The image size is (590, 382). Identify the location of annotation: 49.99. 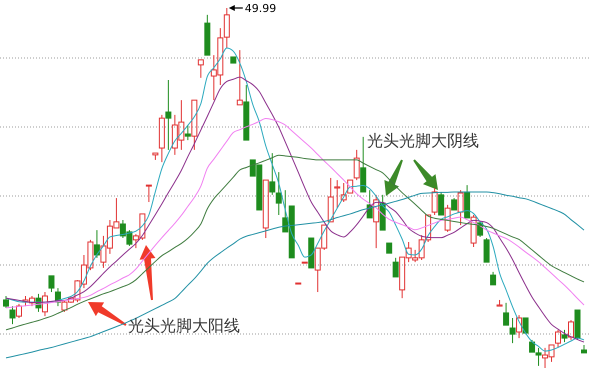
(260, 8).